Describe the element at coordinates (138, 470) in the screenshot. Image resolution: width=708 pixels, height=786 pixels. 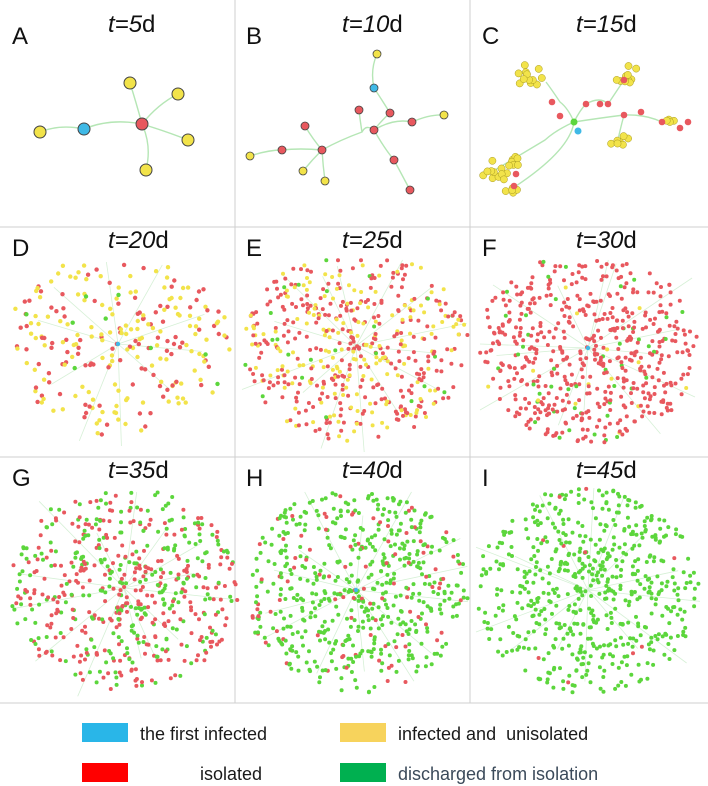
I see `panel-time-label: t=35d` at that location.